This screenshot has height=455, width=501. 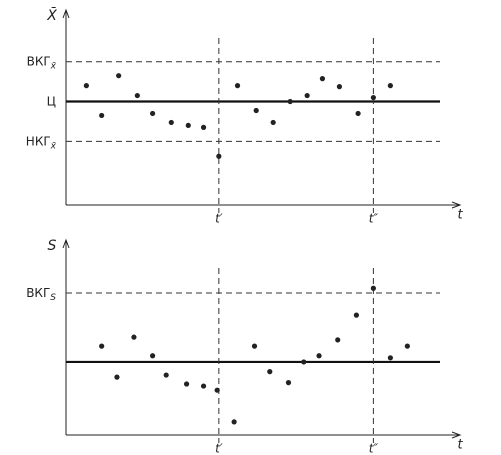 I want to click on y-tick-label: ВКГS, so click(x=41, y=294).